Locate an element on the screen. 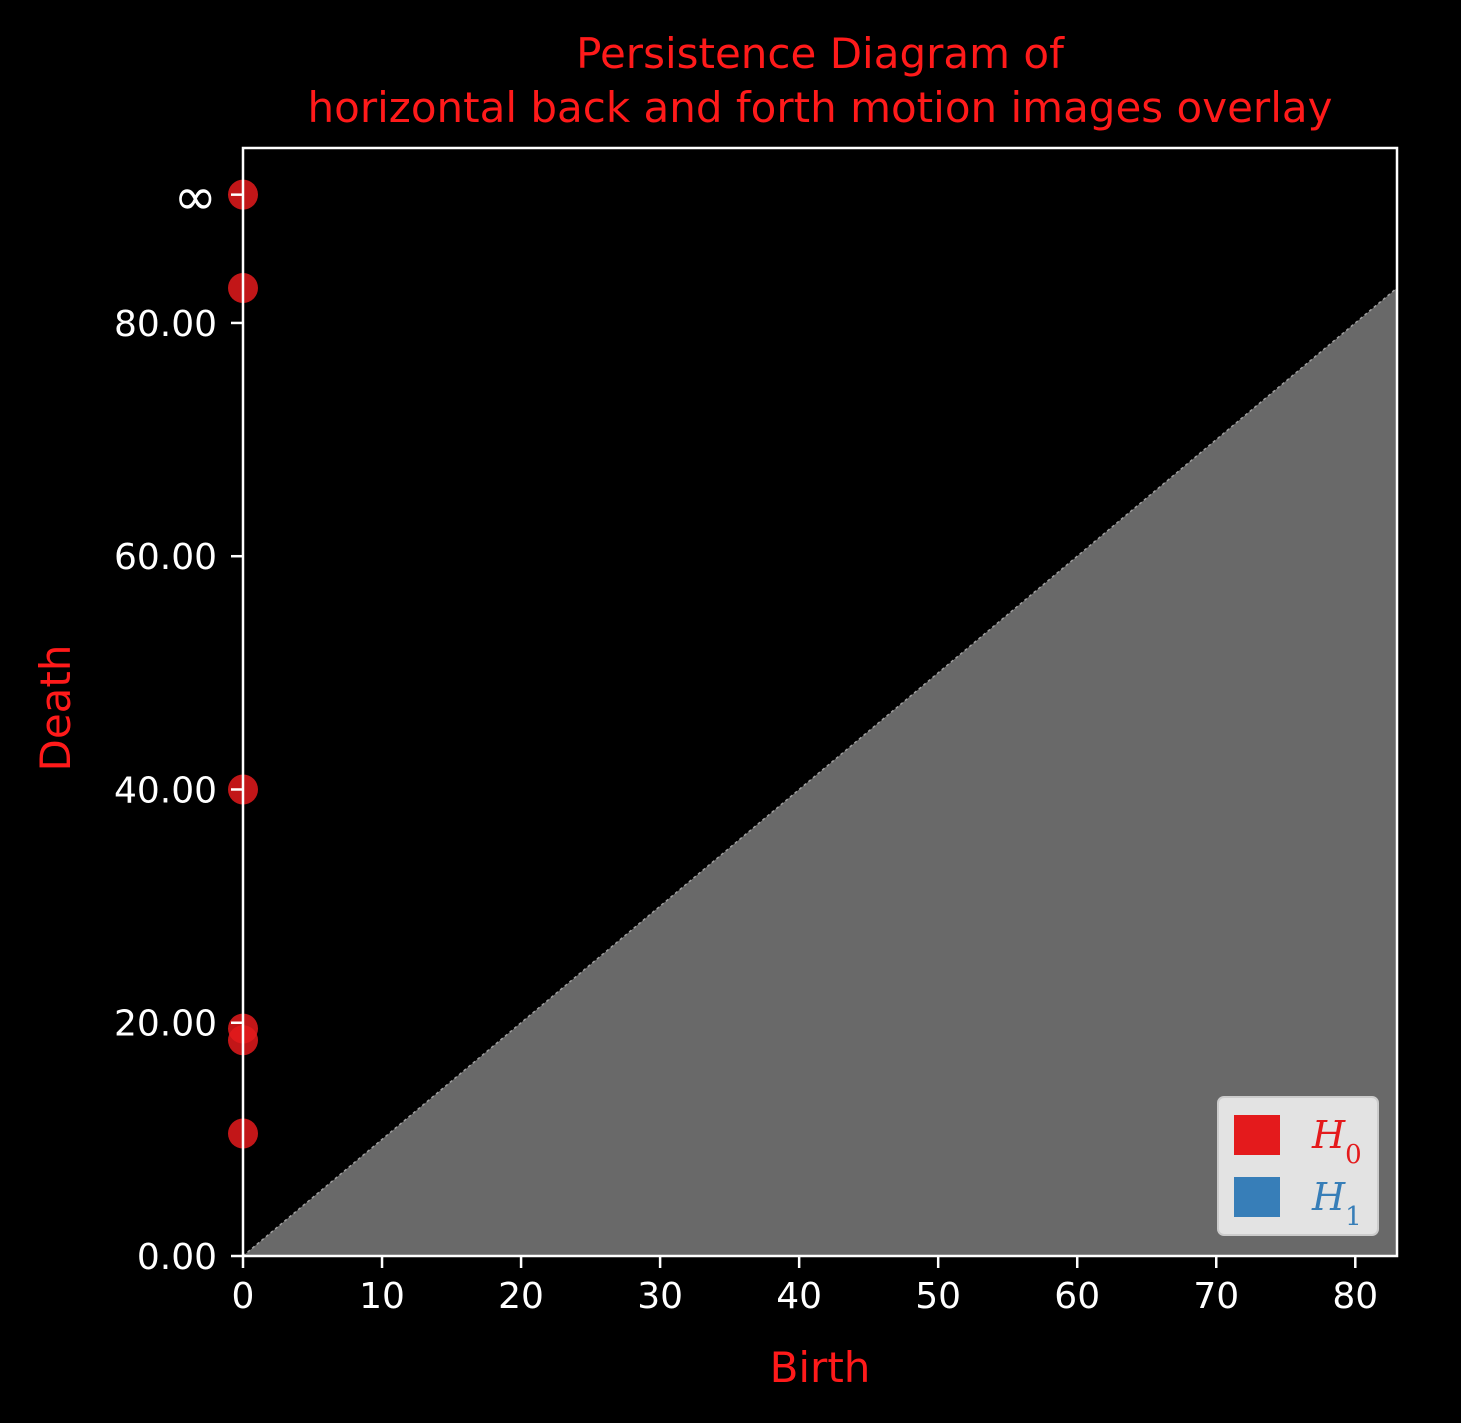 Image resolution: width=1461 pixels, height=1423 pixels. legend-swatch-h0 is located at coordinates (1257, 1135).